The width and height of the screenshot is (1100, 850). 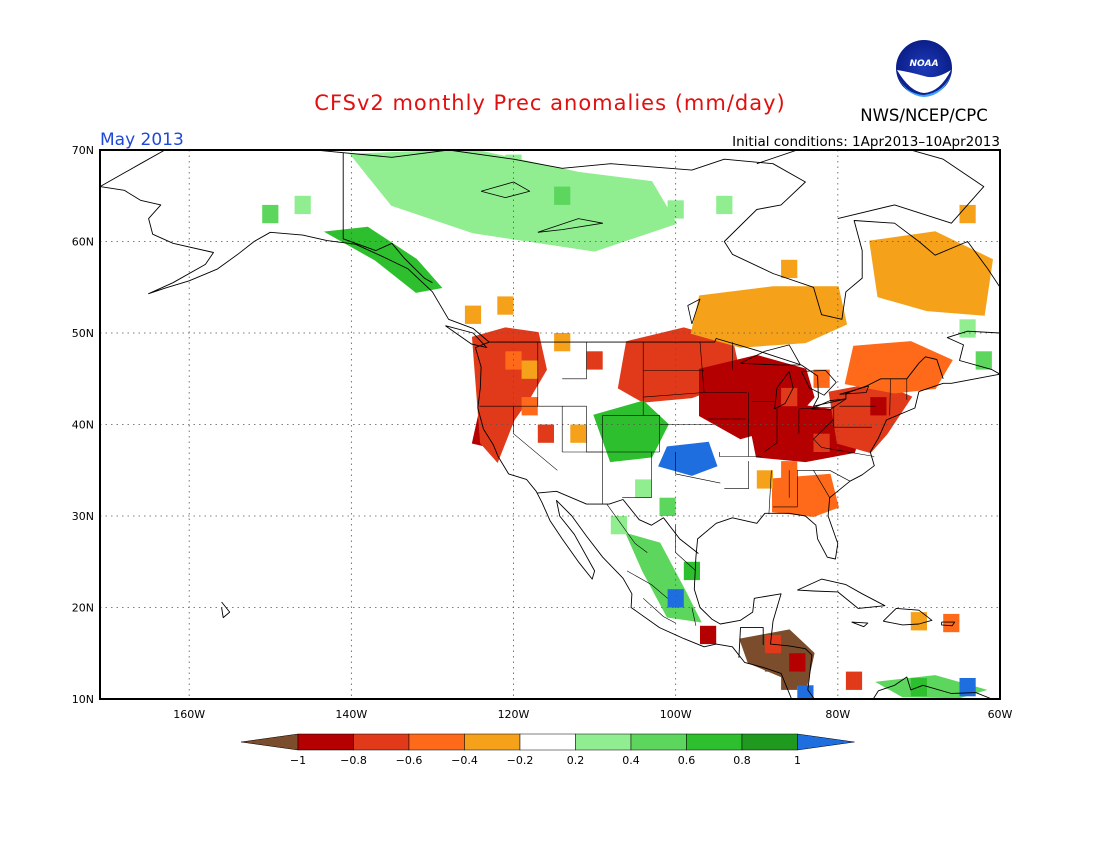 What do you see at coordinates (932, 687) in the screenshot?
I see `coastline-south-america` at bounding box center [932, 687].